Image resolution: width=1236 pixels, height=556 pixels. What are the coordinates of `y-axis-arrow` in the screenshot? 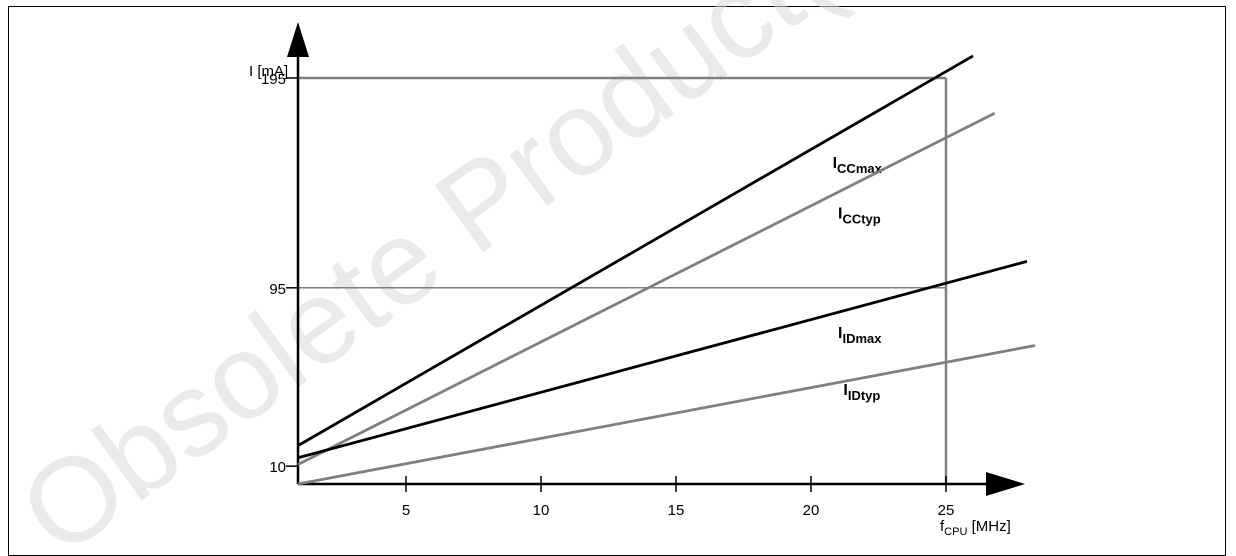 It's located at (298, 39).